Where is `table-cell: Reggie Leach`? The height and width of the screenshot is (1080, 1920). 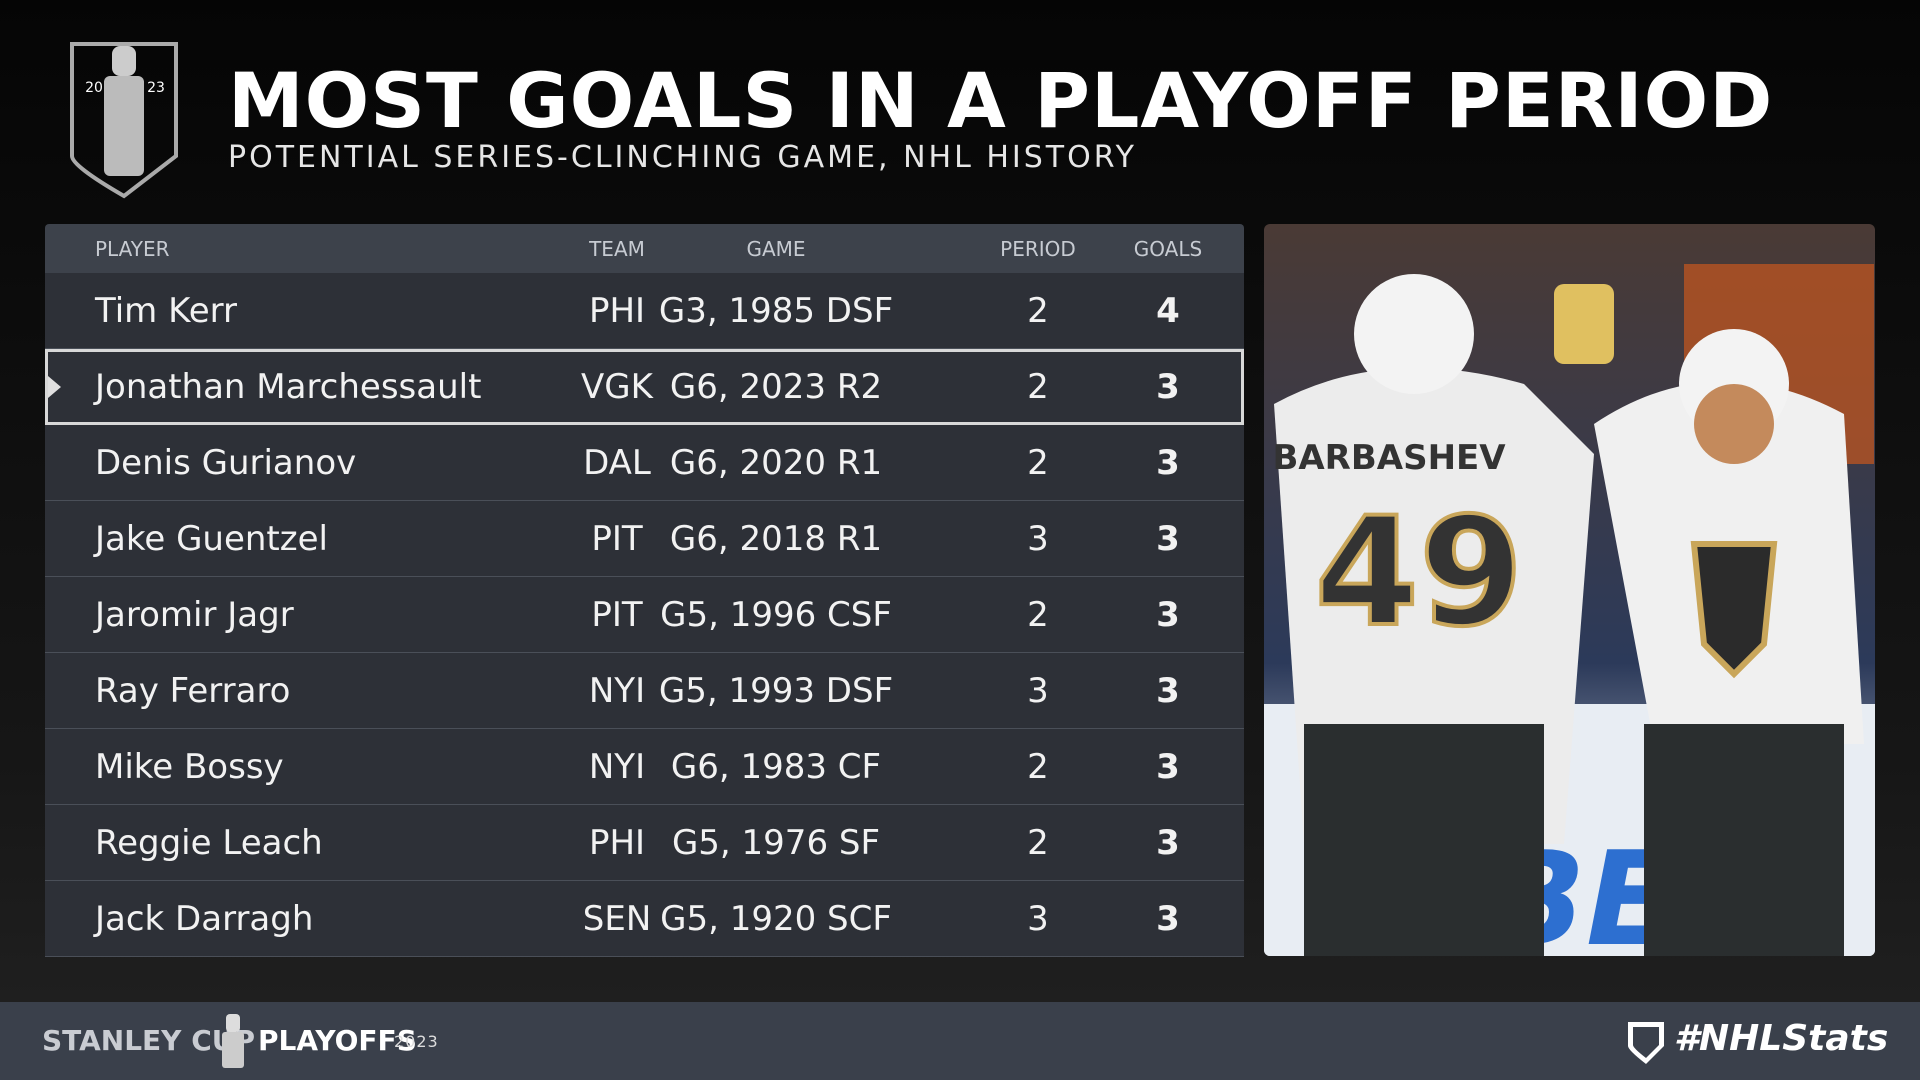
table-cell: Reggie Leach is located at coordinates (209, 842).